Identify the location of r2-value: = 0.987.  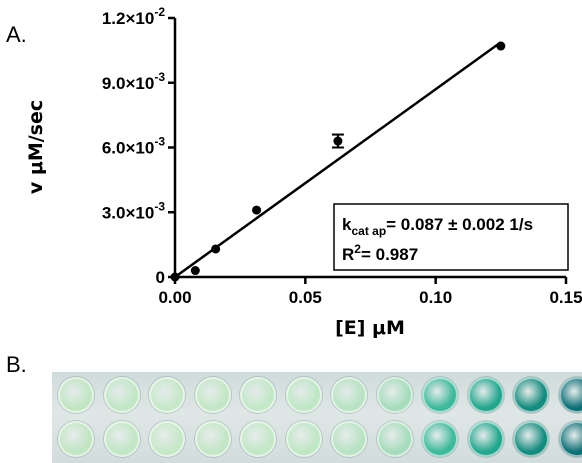
(389, 254).